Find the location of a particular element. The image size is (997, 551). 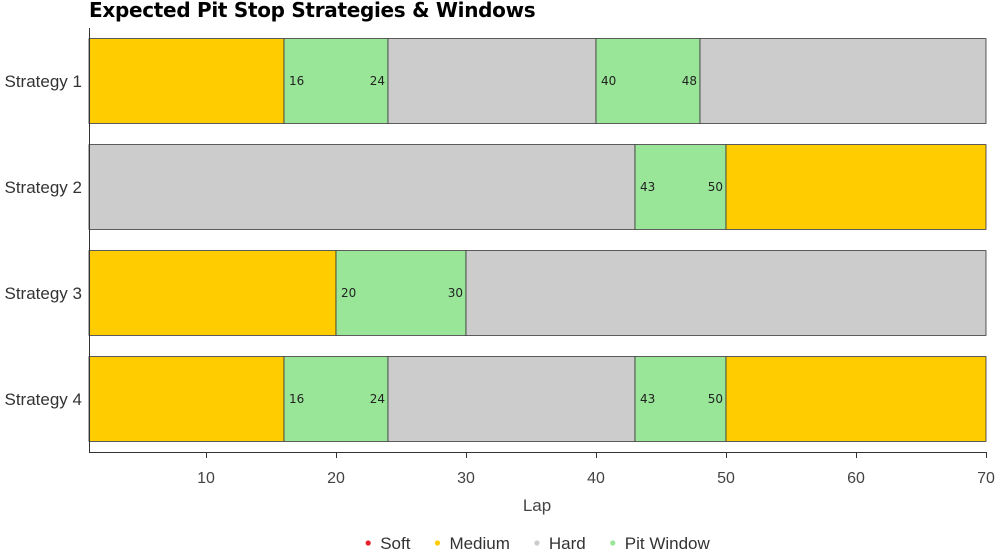

x-tick-label-30: 30 is located at coordinates (466, 478).